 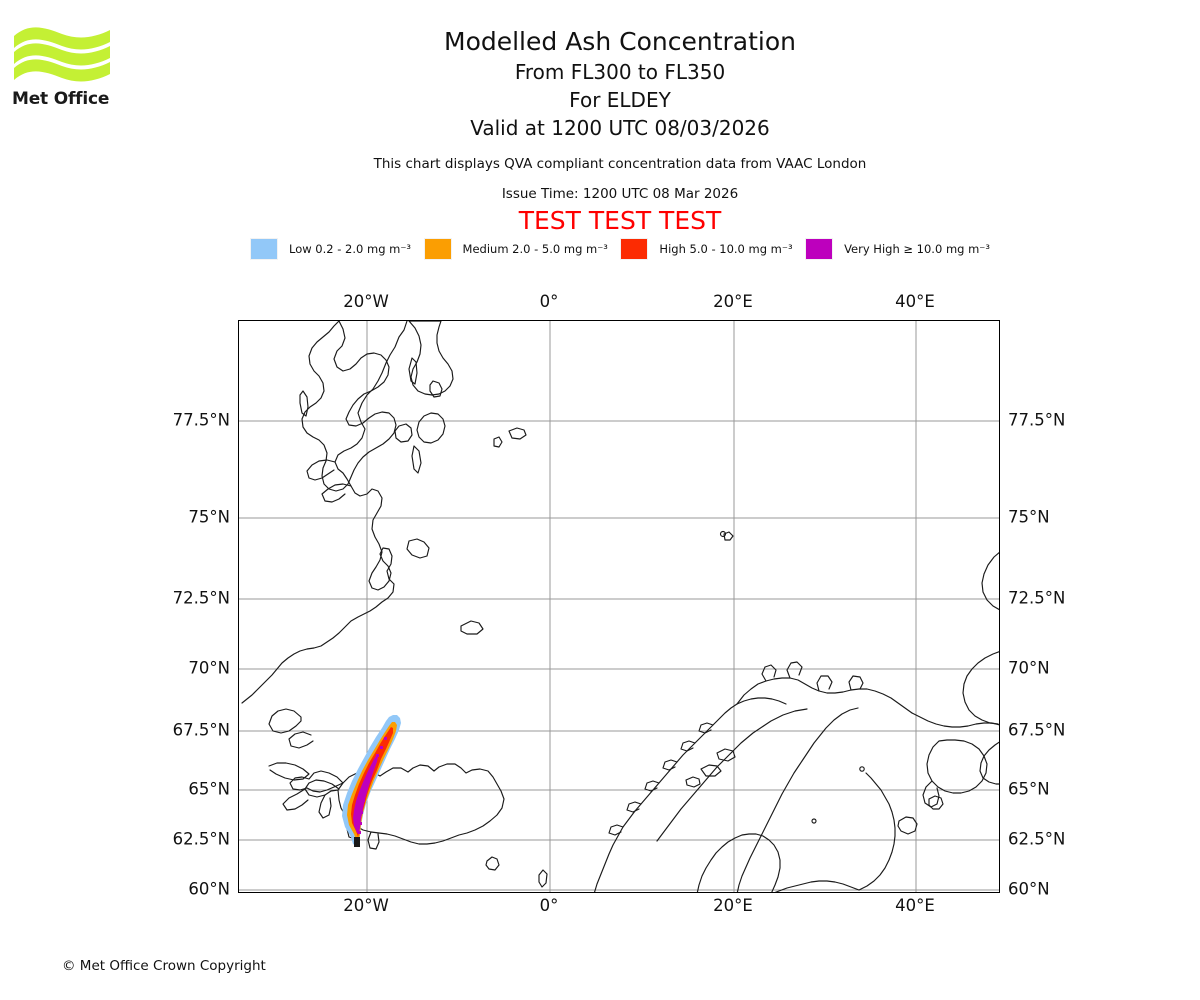 I want to click on lat-tick-right: 67.5°N, so click(x=1037, y=730).